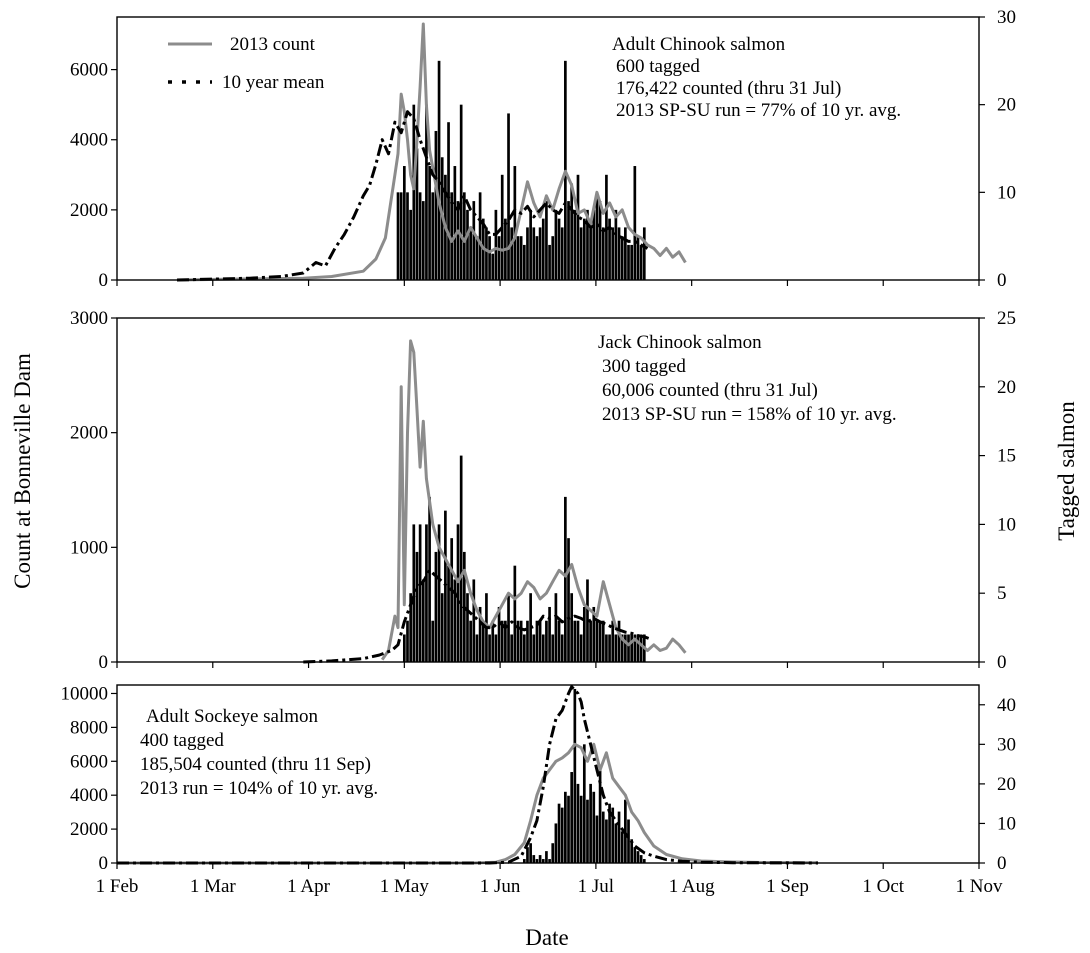  What do you see at coordinates (1006, 524) in the screenshot?
I see `y-right-tick-label: 10` at bounding box center [1006, 524].